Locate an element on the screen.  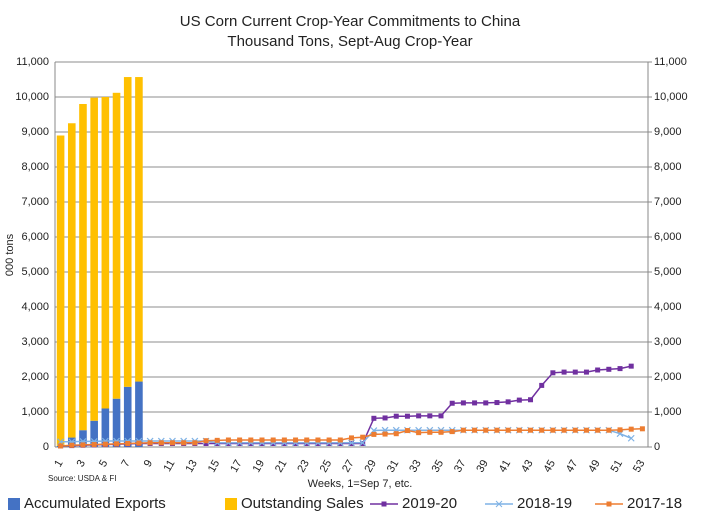
y-tick-label: 4,000 is located at coordinates (35, 307).